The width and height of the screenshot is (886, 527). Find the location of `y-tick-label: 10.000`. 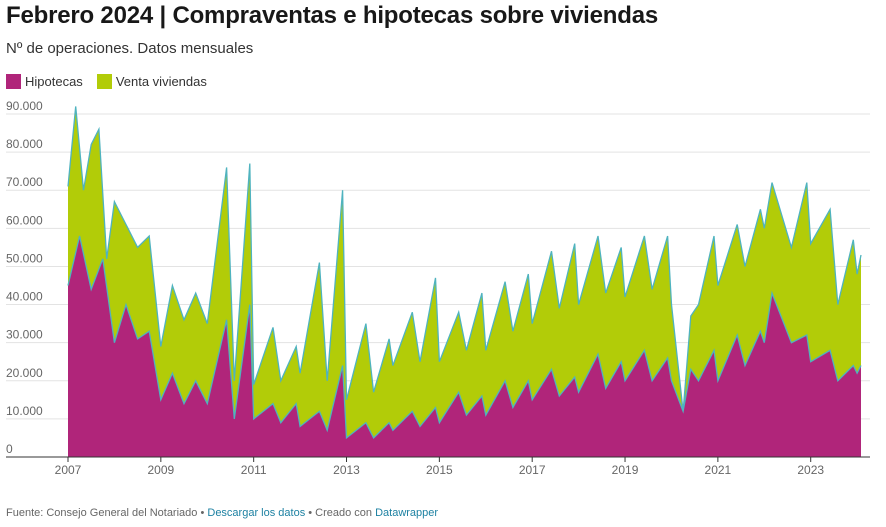

y-tick-label: 10.000 is located at coordinates (24, 411).